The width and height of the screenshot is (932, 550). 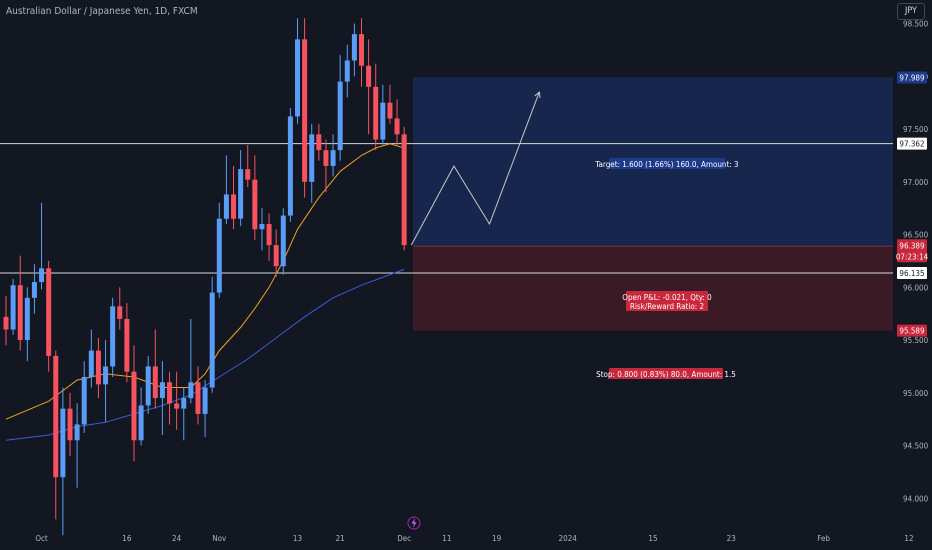 What do you see at coordinates (537, 95) in the screenshot?
I see `projection-arrowhead` at bounding box center [537, 95].